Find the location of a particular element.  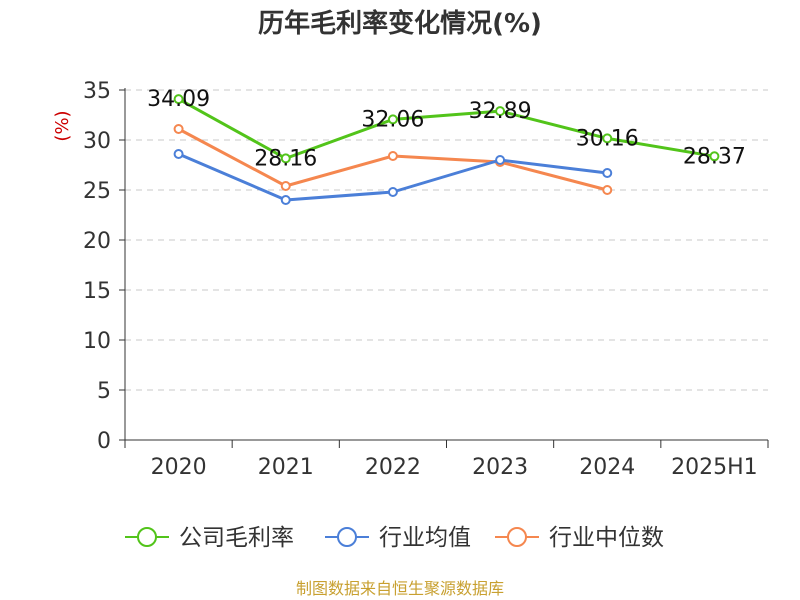

legend-label: 行业中位数 is located at coordinates (606, 538).